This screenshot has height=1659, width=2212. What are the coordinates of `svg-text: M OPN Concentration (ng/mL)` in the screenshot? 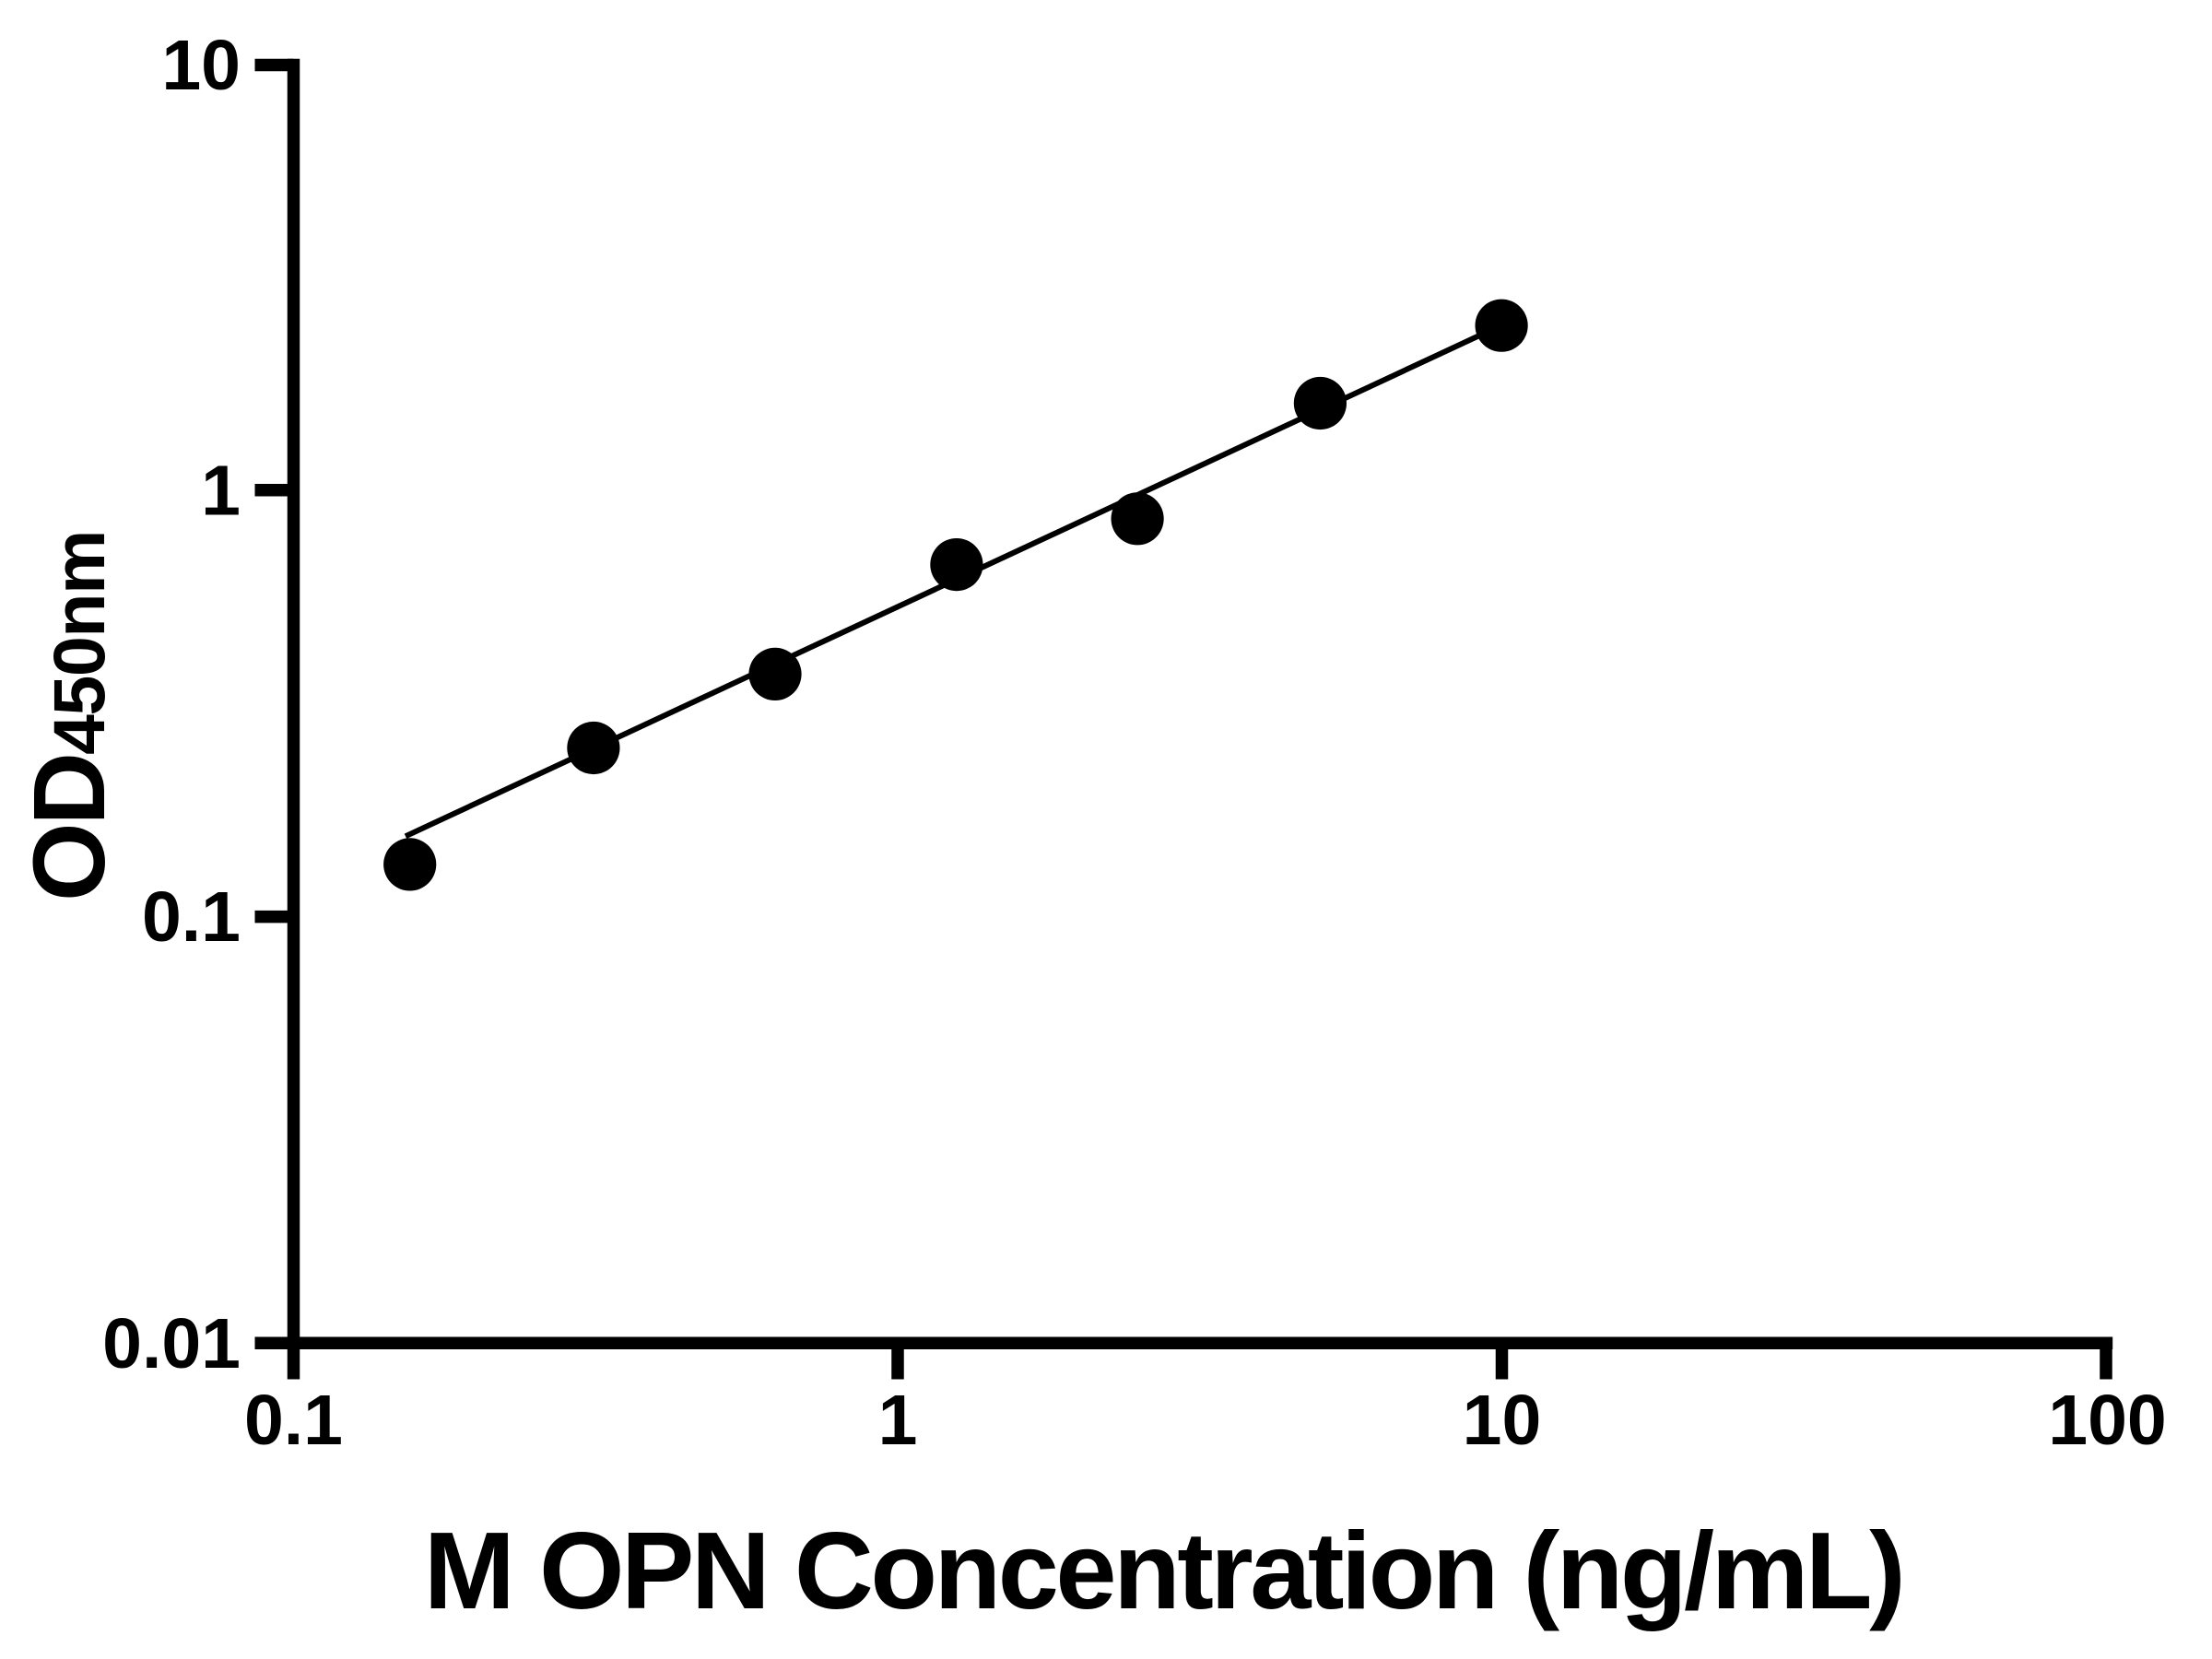 It's located at (1163, 1571).